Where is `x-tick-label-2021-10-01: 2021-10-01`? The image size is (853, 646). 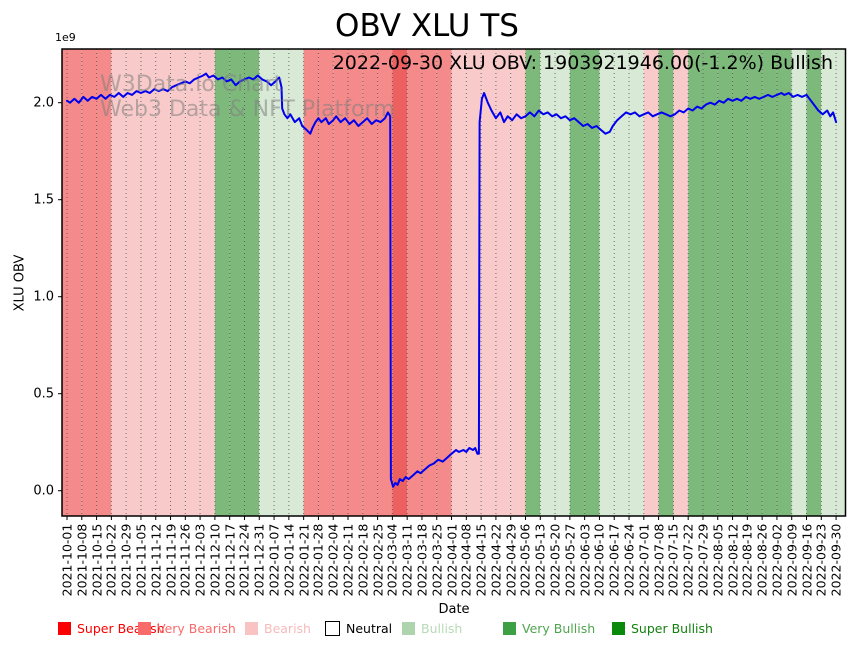
x-tick-label-2021-10-01: 2021-10-01 is located at coordinates (67, 560).